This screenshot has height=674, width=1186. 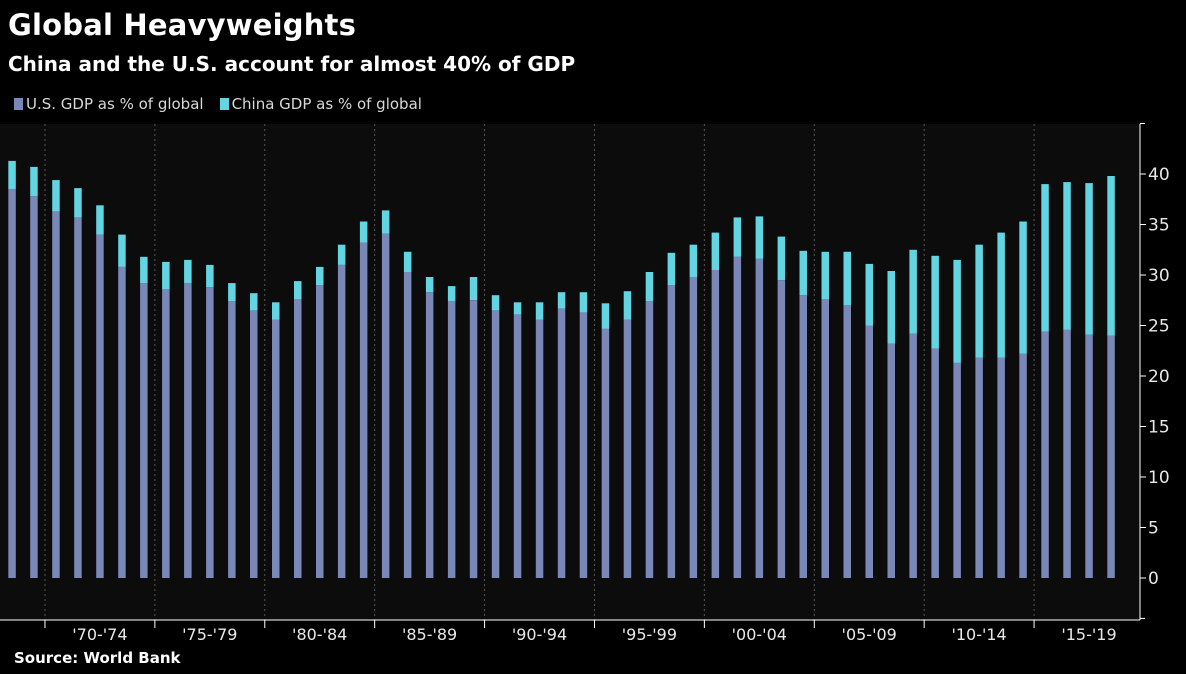 What do you see at coordinates (97, 658) in the screenshot?
I see `source-note: Source: World Bank` at bounding box center [97, 658].